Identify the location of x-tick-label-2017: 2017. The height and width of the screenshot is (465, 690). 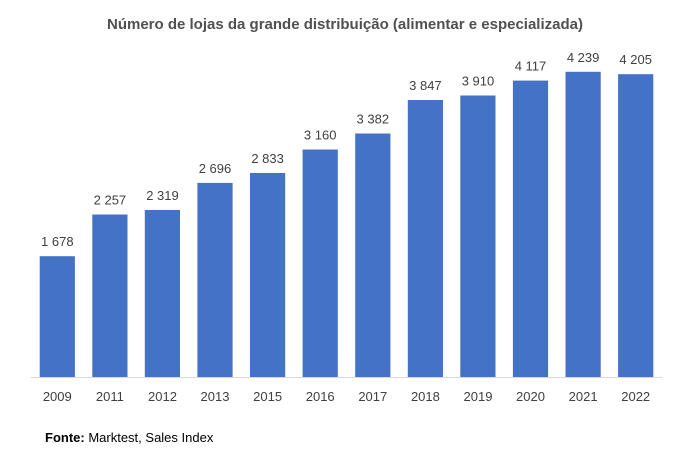
(372, 396).